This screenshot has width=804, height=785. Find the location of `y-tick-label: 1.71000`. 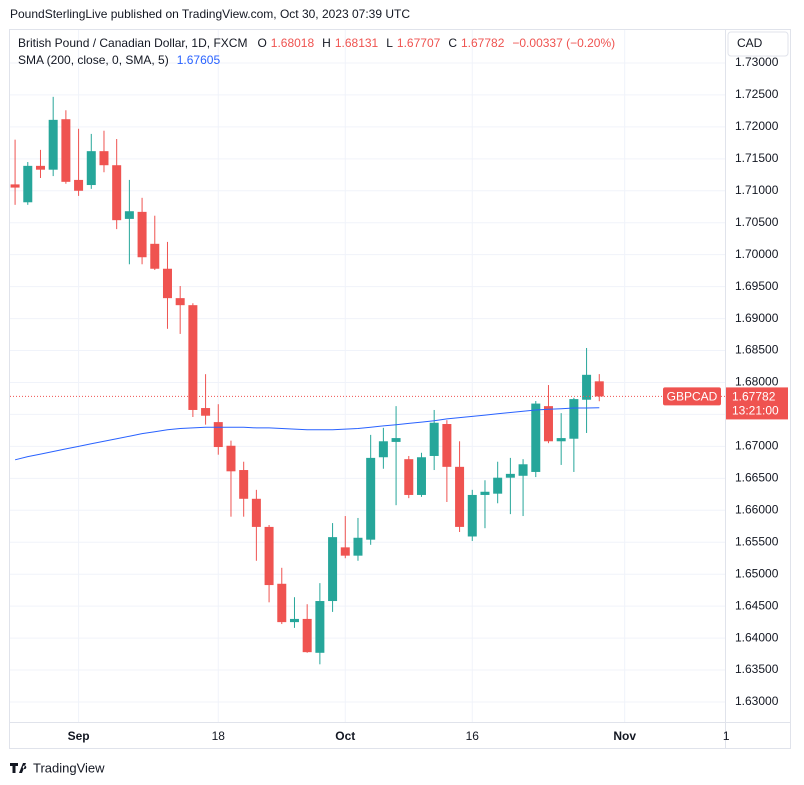

y-tick-label: 1.71000 is located at coordinates (757, 190).